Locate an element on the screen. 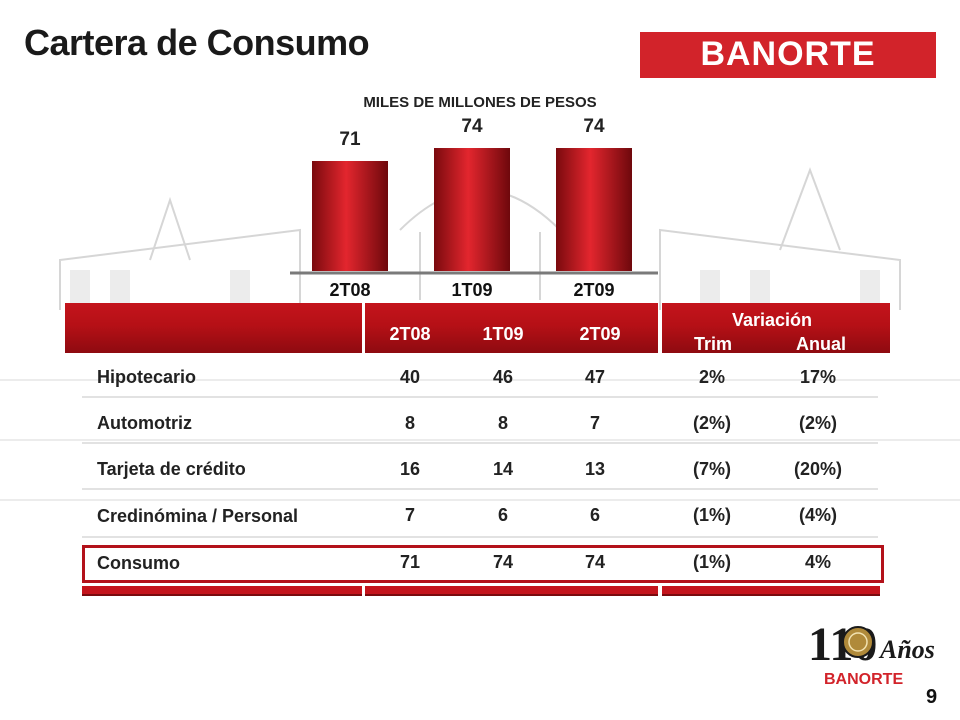 This screenshot has width=960, height=720. slide-title: Cartera de Consumo is located at coordinates (197, 42).